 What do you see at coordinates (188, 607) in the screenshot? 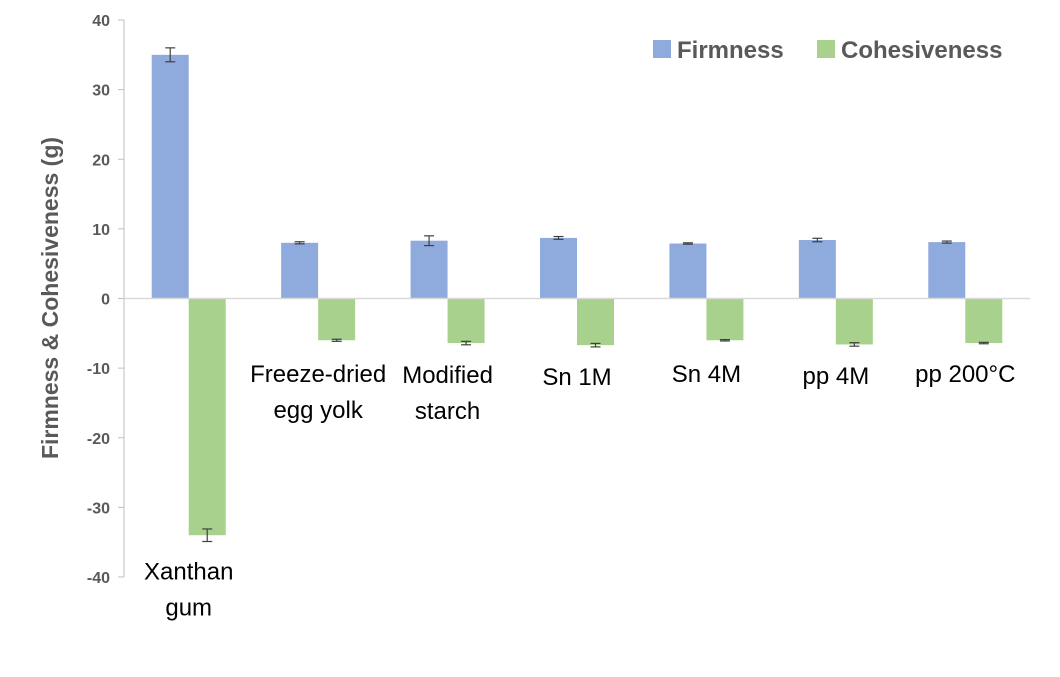
I see `category-label-line: gum` at bounding box center [188, 607].